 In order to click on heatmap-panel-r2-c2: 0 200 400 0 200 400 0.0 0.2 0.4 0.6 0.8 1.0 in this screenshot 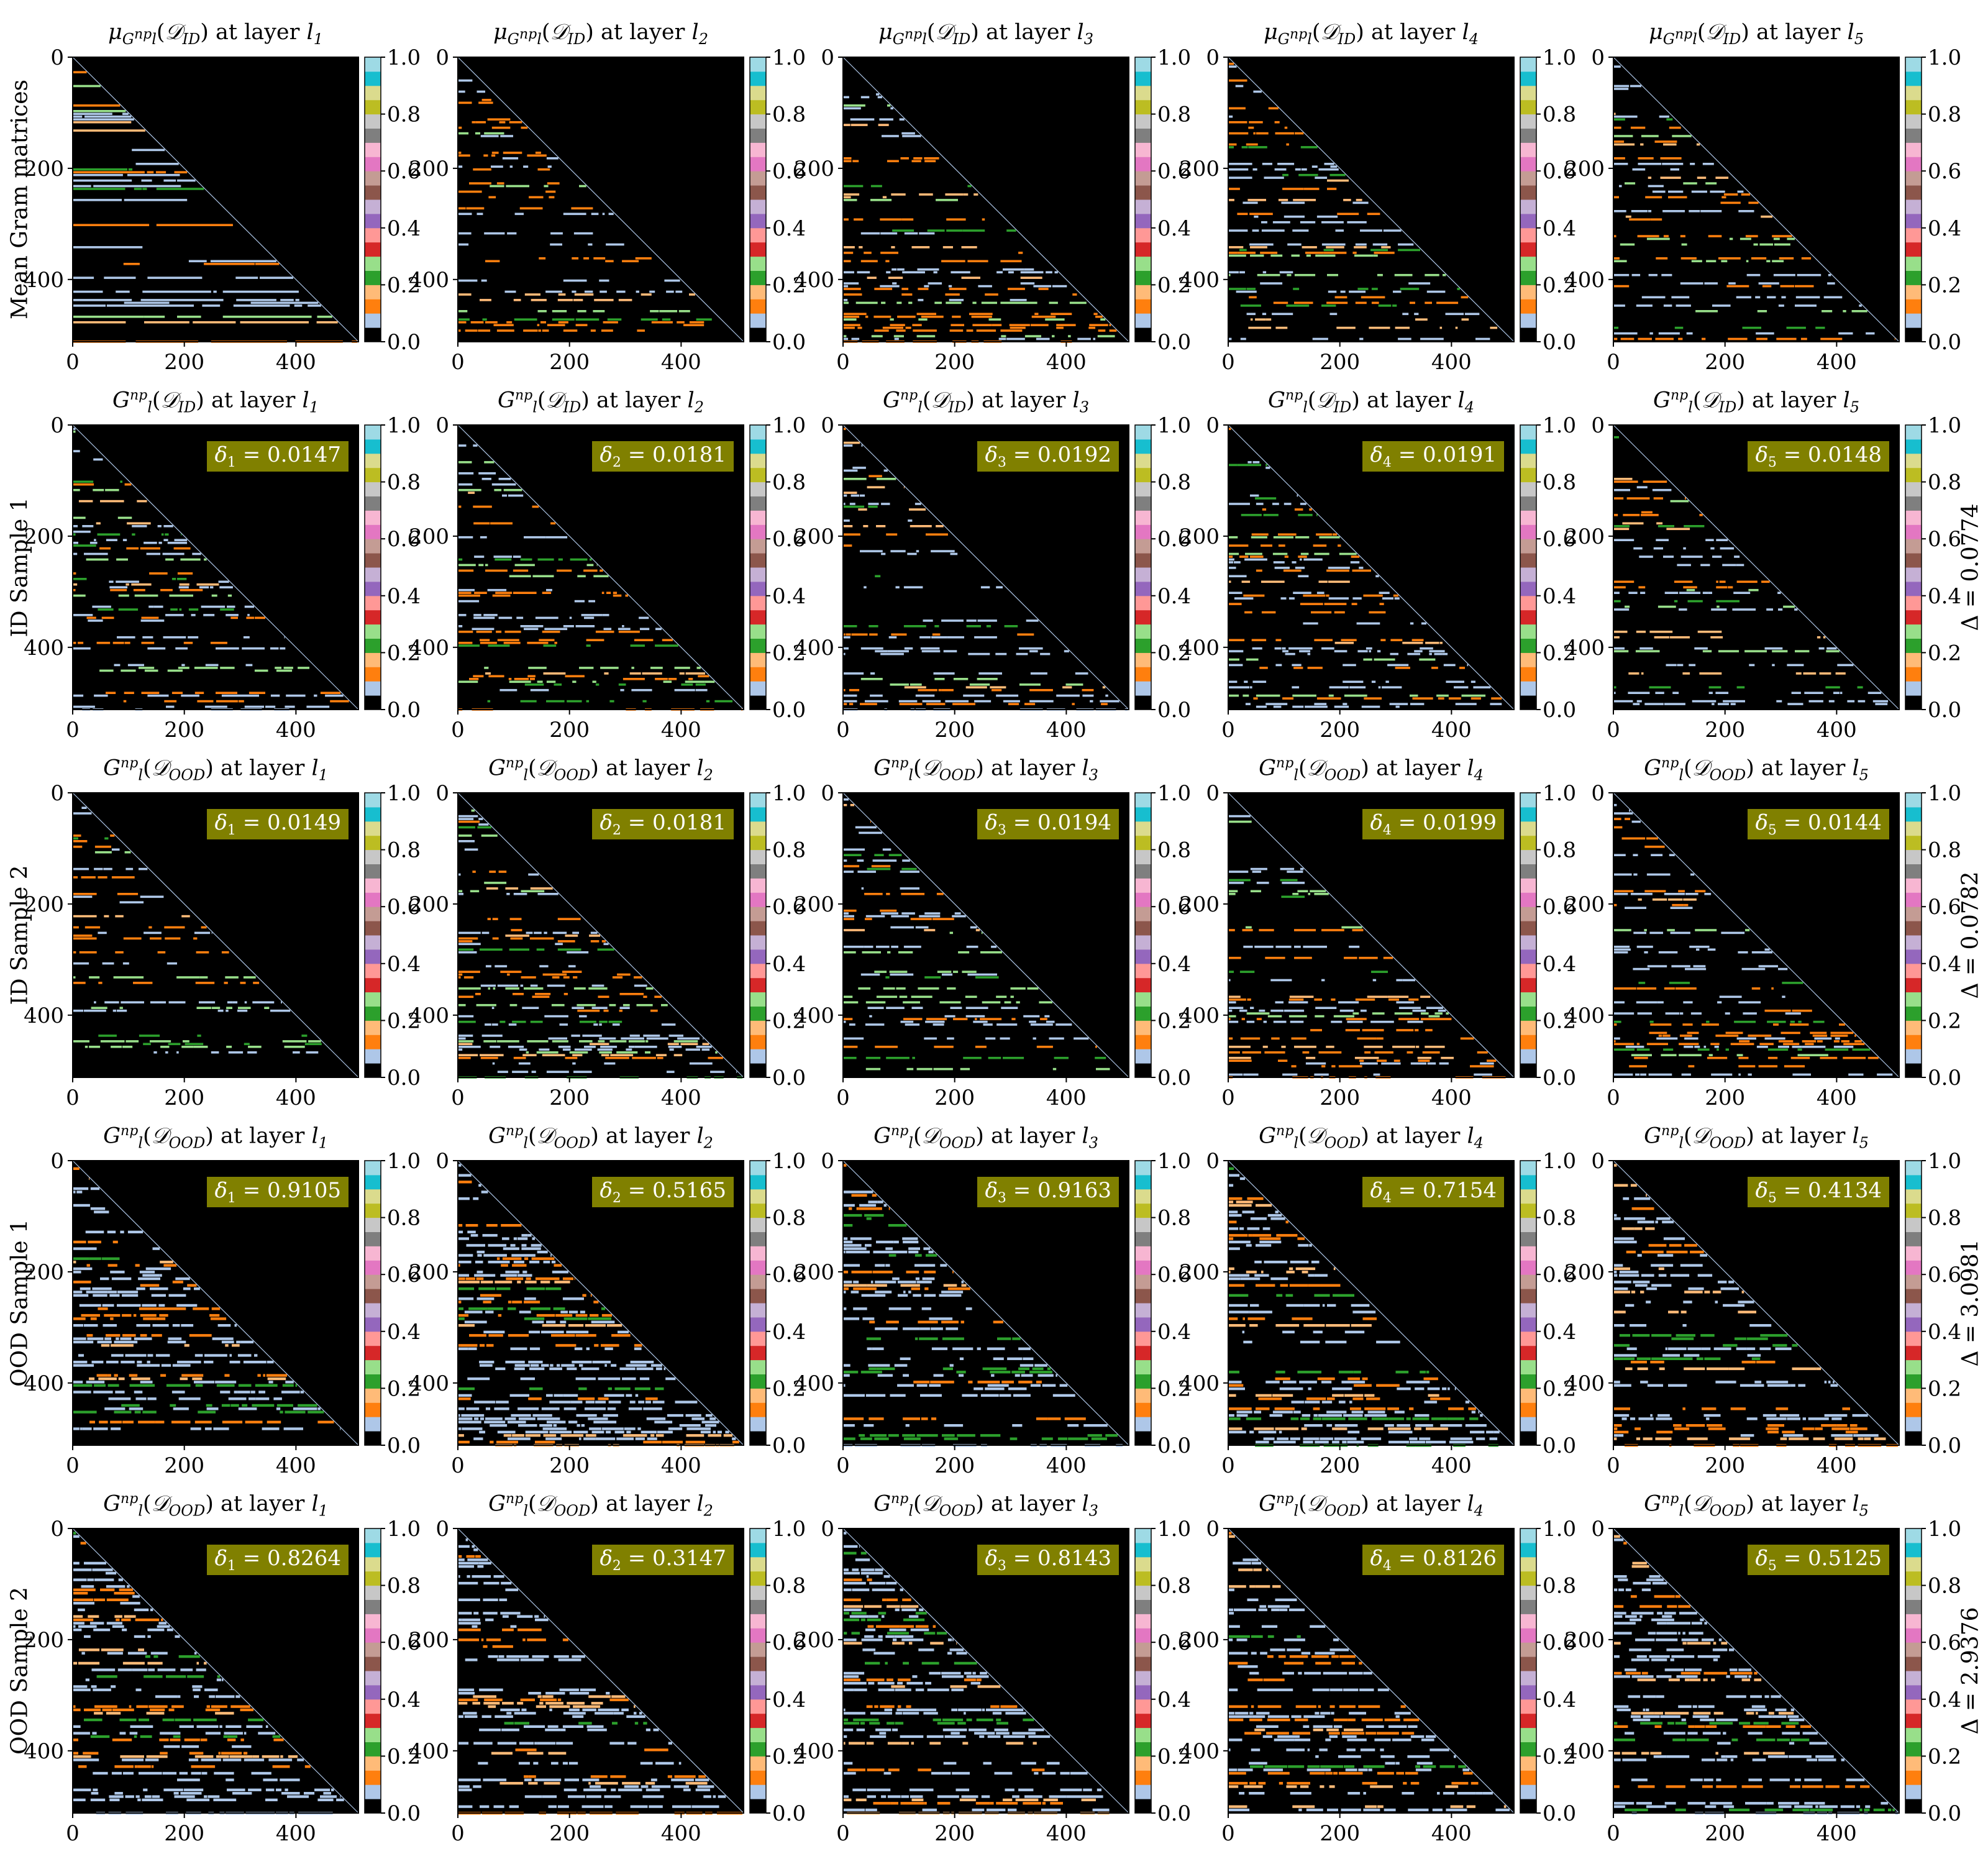, I will do `click(607, 577)`.